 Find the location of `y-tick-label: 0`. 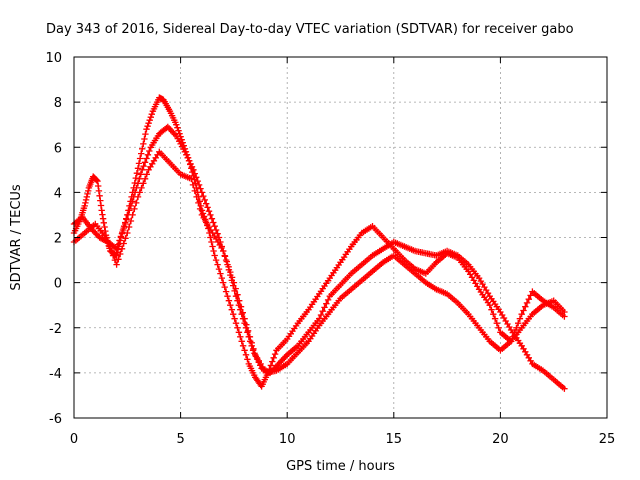

y-tick-label: 0 is located at coordinates (58, 284).